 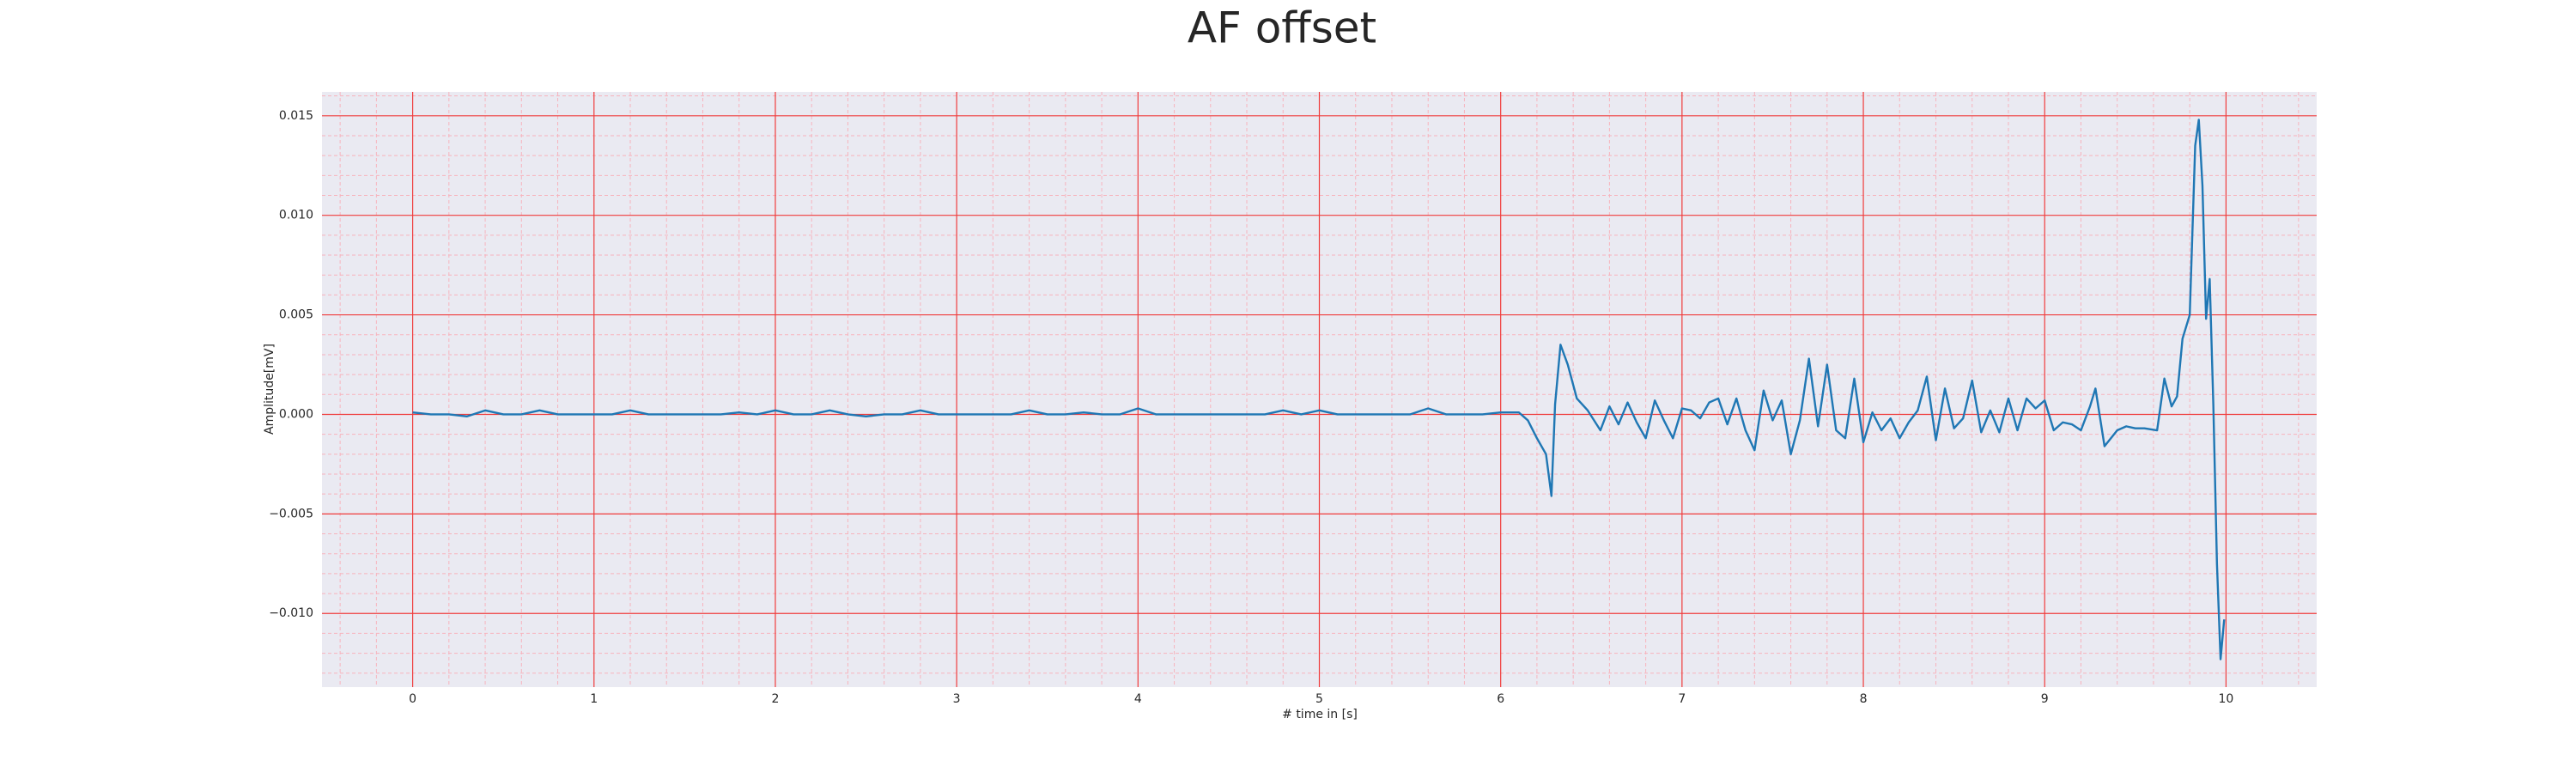 I want to click on x-tick-label: 1, so click(x=594, y=699).